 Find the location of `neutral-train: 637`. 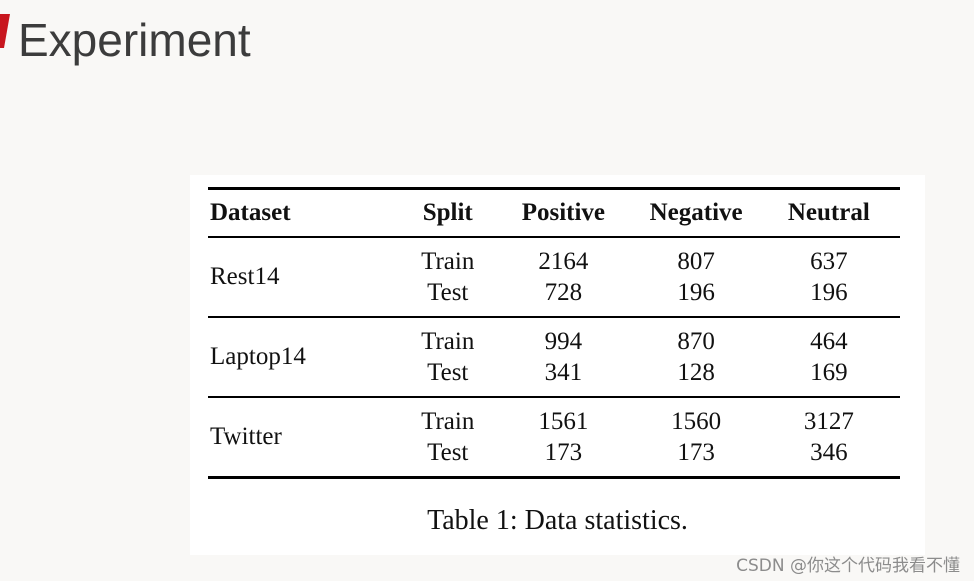

neutral-train: 637 is located at coordinates (829, 261).